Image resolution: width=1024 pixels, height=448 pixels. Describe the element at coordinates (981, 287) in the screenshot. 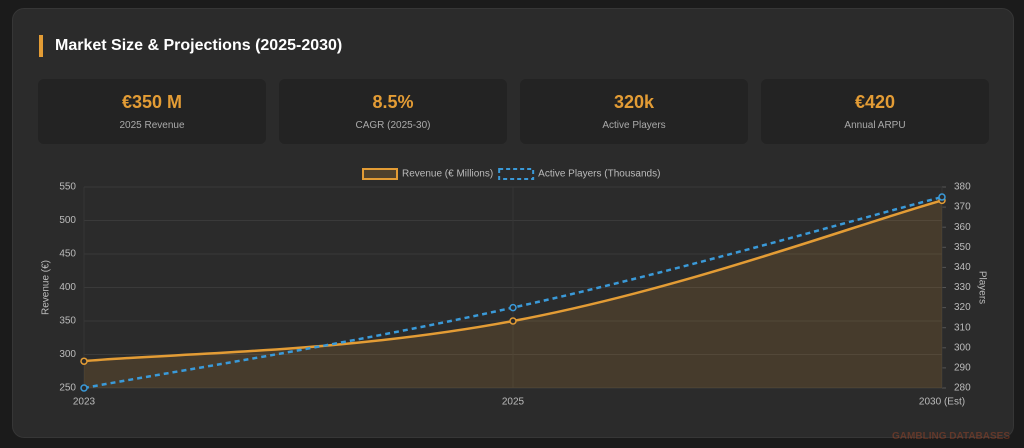

I see `y2-axis-title: Players` at that location.